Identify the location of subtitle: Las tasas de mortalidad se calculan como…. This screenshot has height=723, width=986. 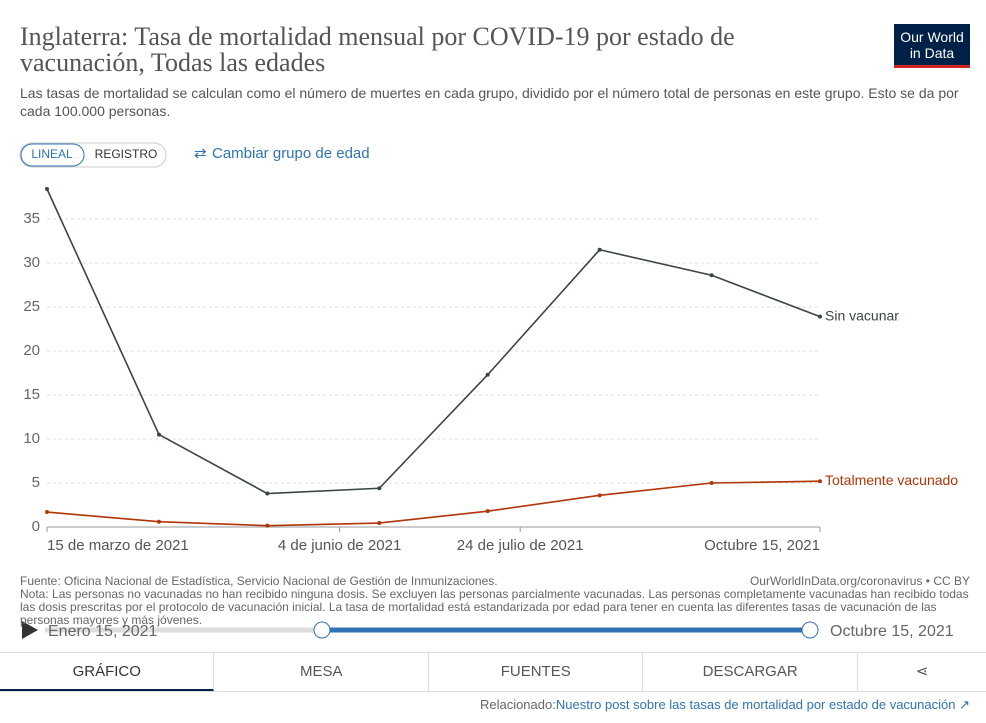
(489, 102).